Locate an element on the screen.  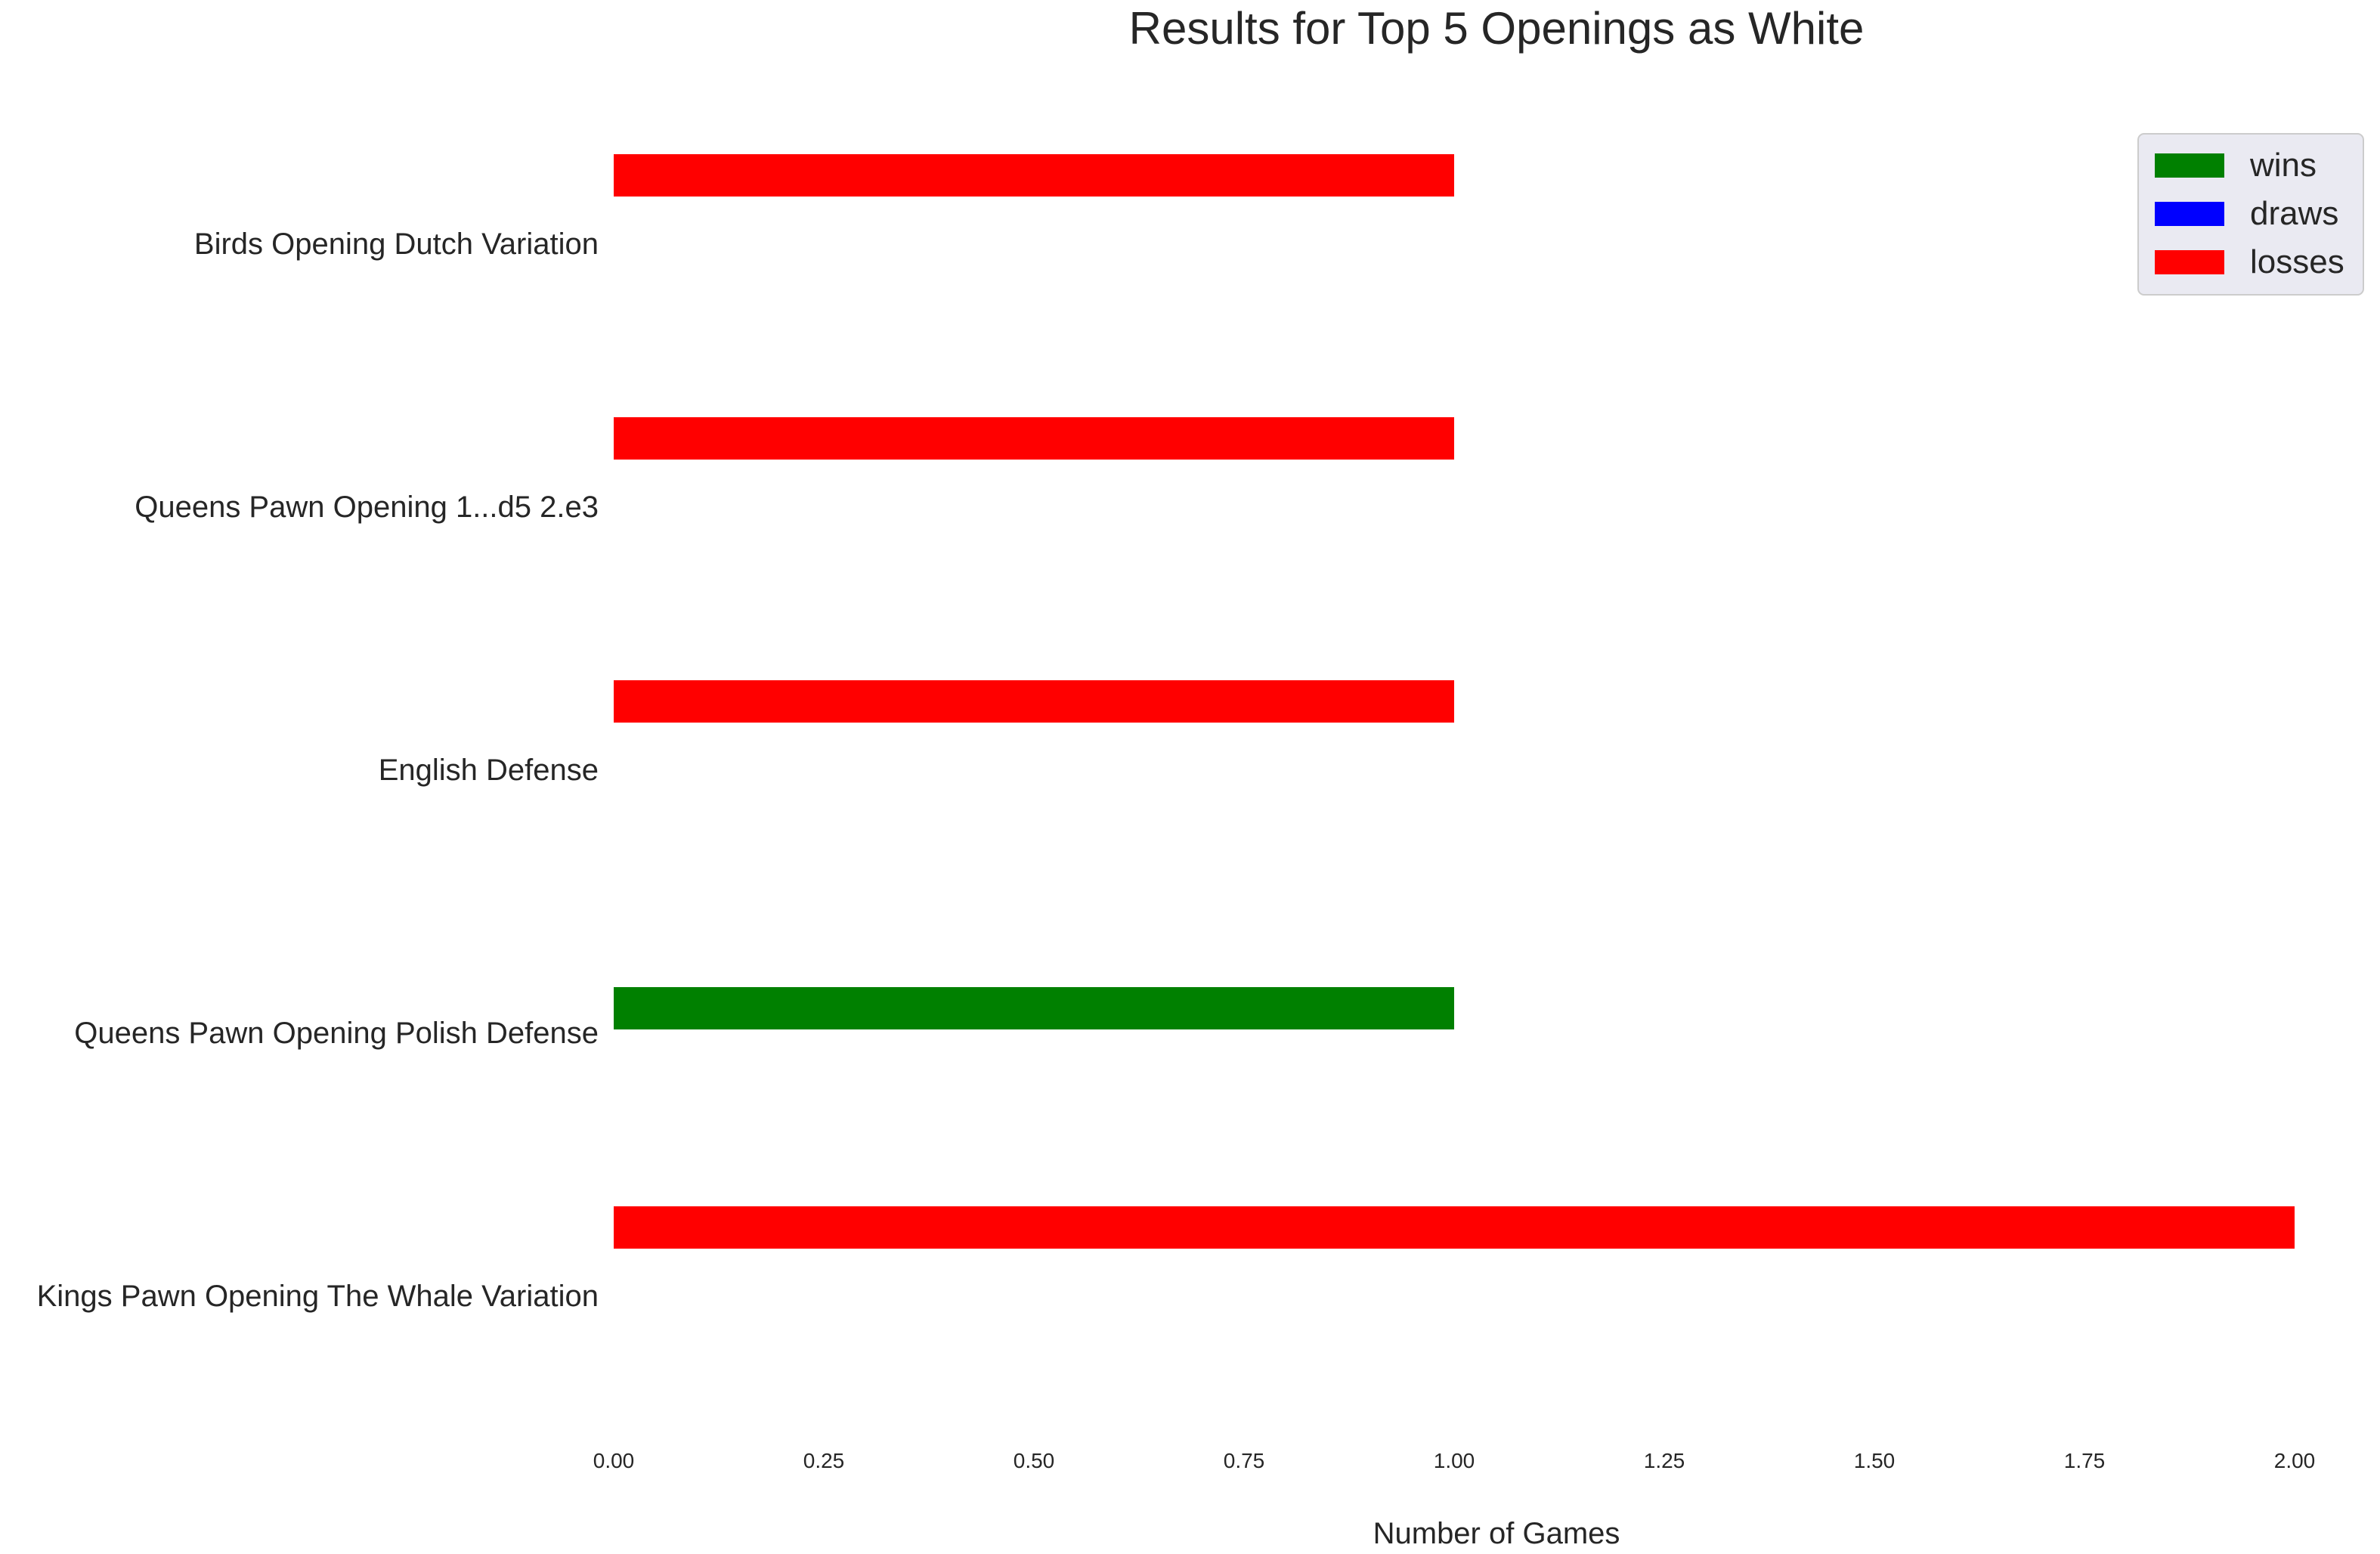
legend-label-losses: losses is located at coordinates (2297, 261).